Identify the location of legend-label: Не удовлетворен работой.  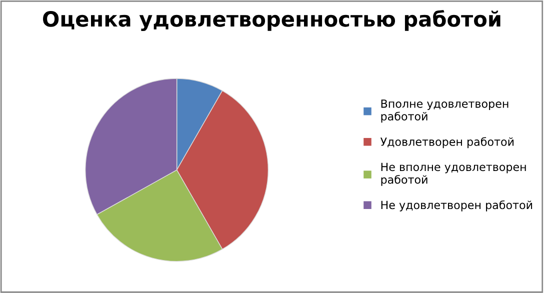
(456, 206).